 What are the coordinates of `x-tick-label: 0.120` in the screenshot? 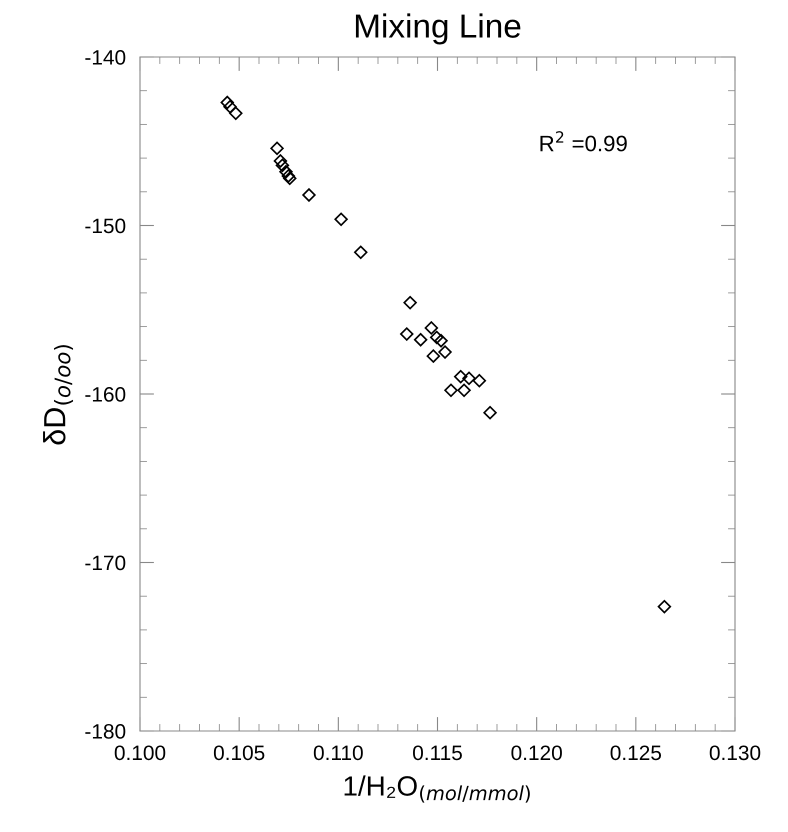 It's located at (536, 752).